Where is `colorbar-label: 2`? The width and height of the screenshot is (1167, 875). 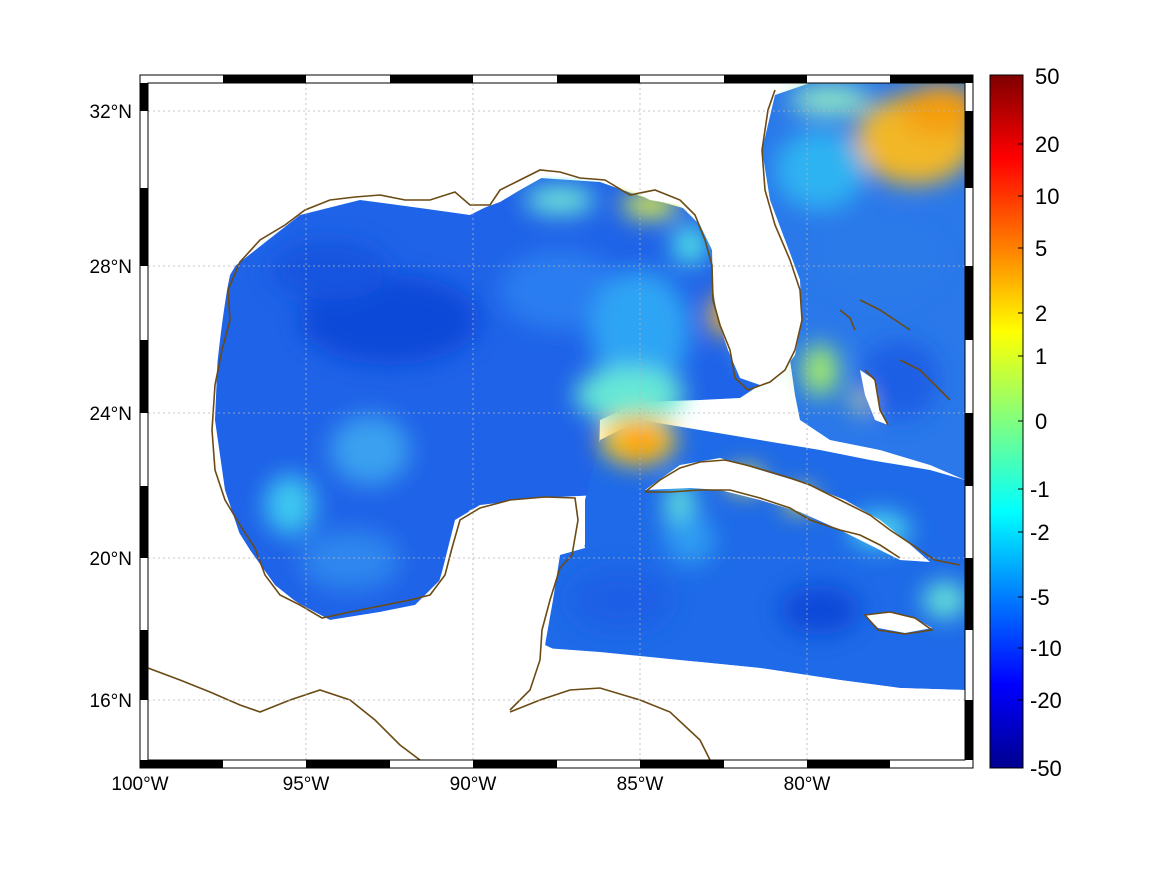
colorbar-label: 2 is located at coordinates (1041, 313).